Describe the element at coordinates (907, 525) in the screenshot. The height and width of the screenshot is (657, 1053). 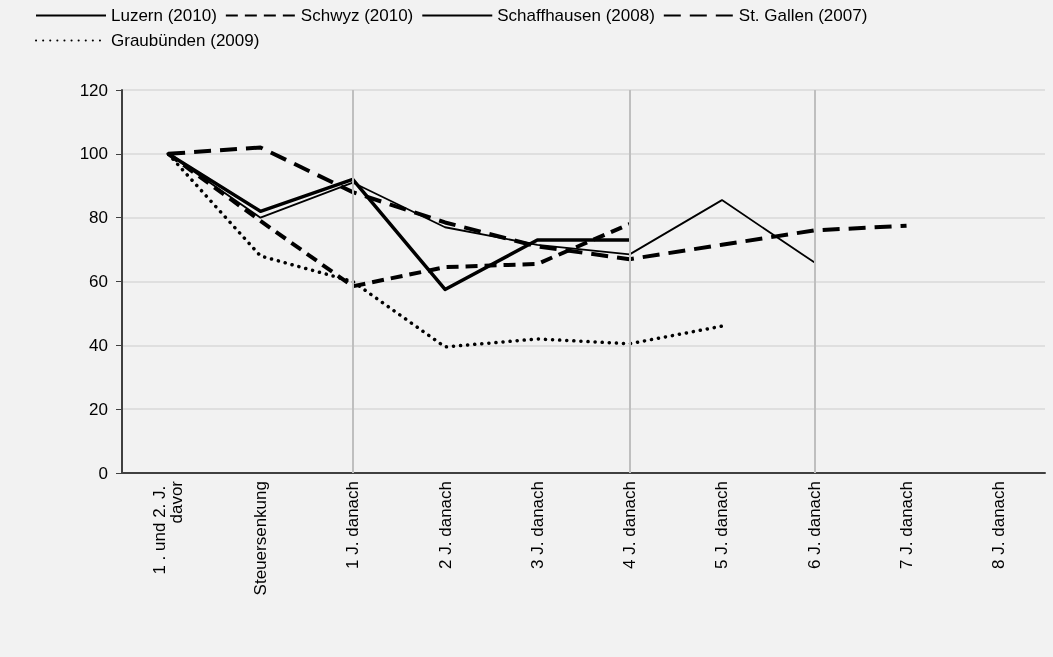
I see `x-tick-label: 7 J. danach` at that location.